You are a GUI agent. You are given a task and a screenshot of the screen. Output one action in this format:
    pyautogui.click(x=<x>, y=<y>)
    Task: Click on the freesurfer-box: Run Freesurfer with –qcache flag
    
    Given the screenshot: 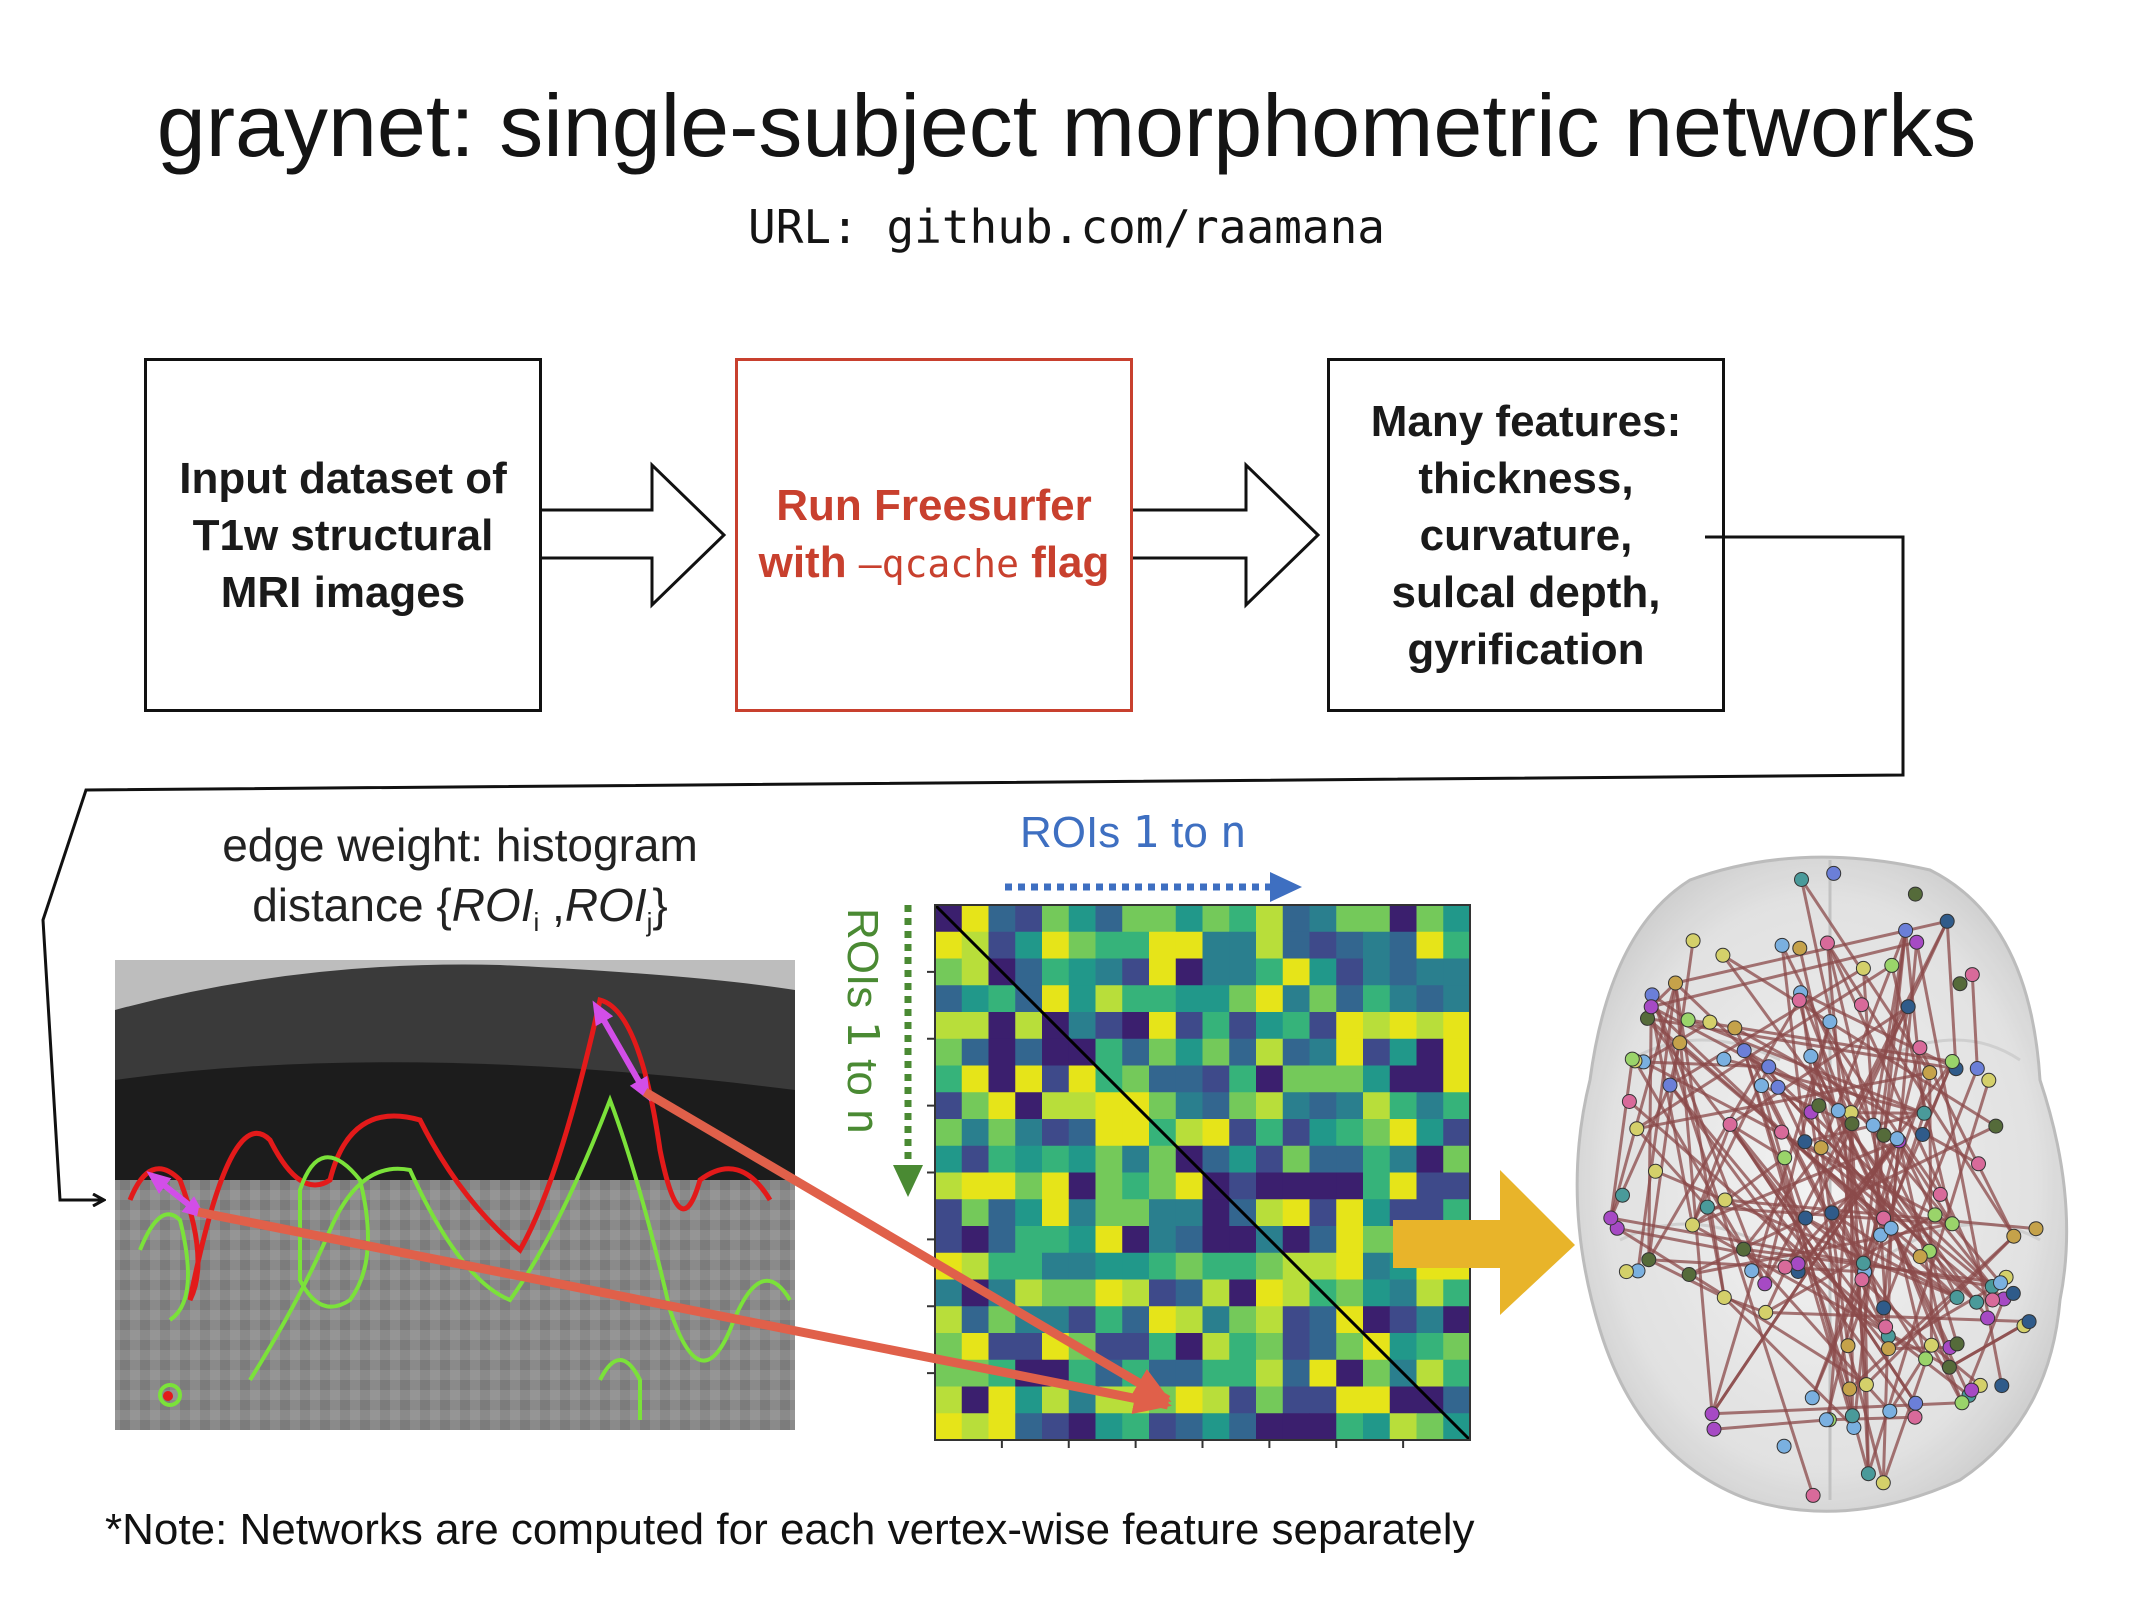 What is the action you would take?
    pyautogui.click(x=934, y=535)
    